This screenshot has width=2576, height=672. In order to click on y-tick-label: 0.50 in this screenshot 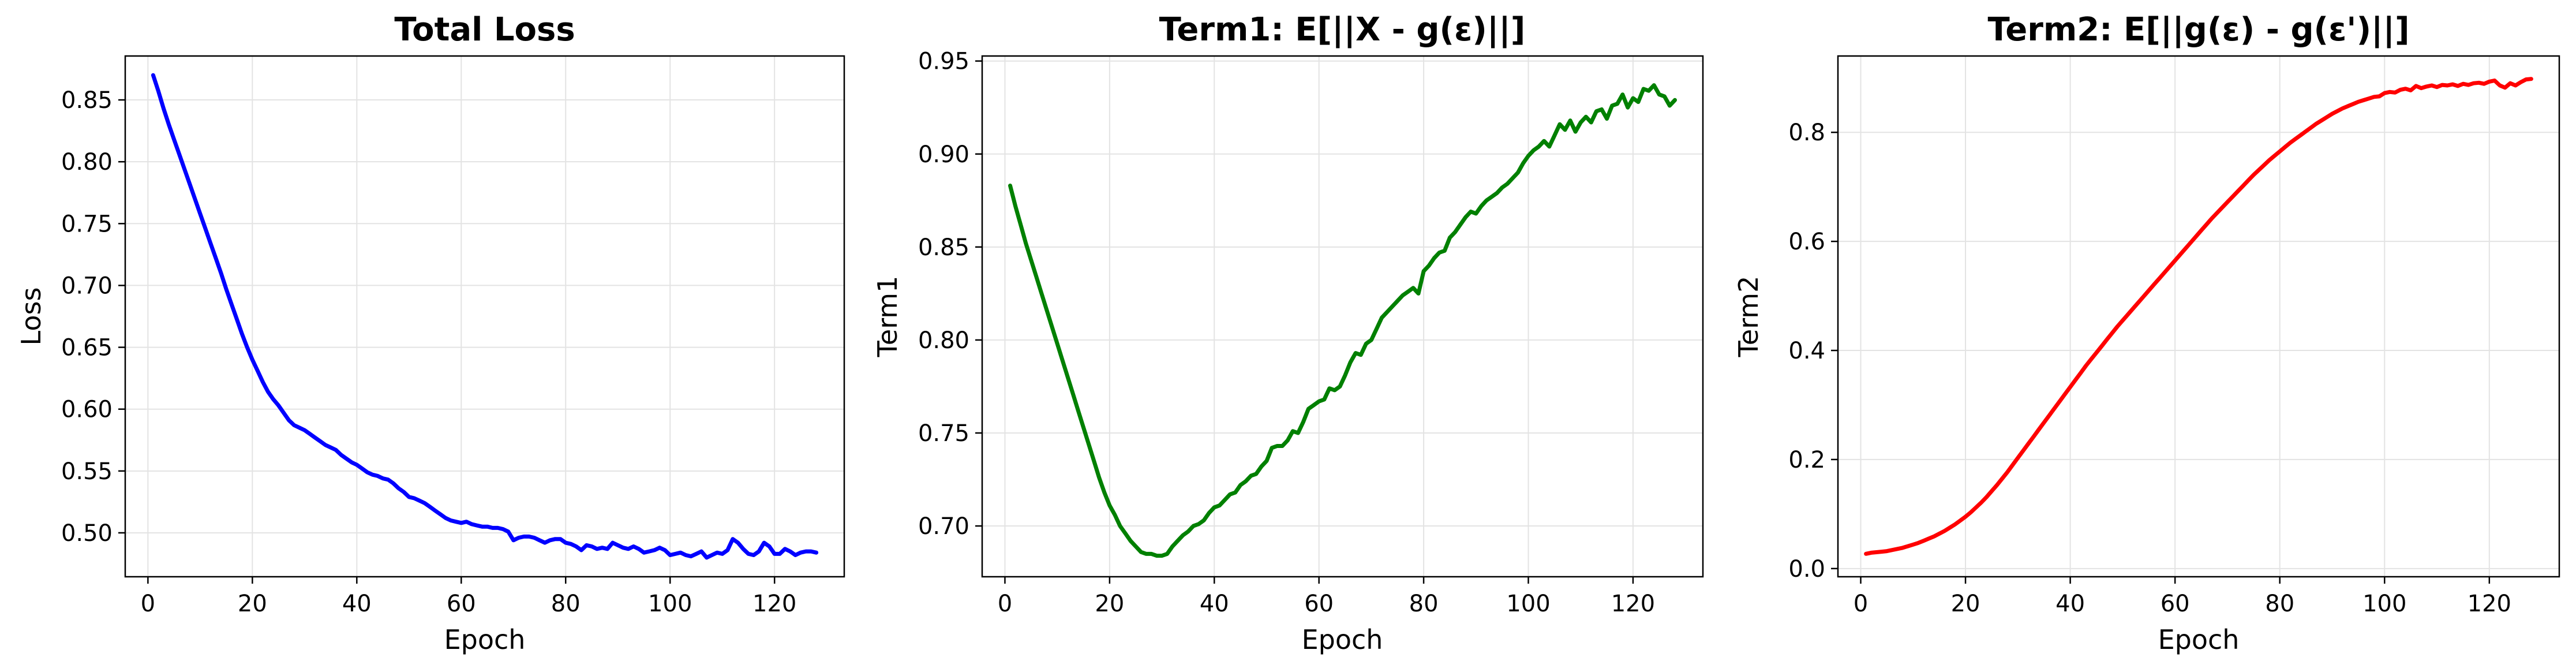, I will do `click(87, 533)`.